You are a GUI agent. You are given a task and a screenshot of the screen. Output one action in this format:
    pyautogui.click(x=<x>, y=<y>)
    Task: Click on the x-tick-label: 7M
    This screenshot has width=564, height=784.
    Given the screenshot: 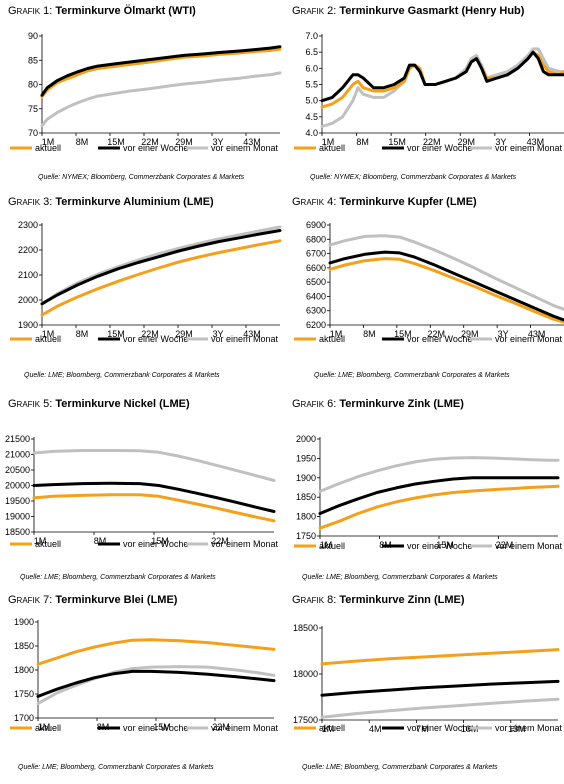 What is the action you would take?
    pyautogui.click(x=422, y=729)
    